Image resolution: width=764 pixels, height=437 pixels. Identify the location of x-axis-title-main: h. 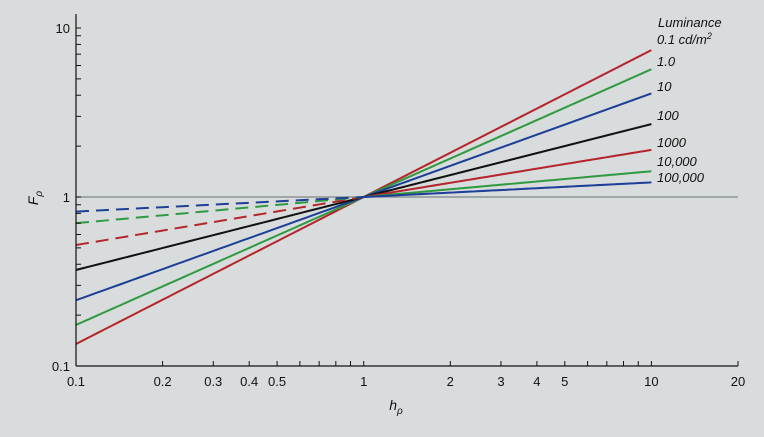
(393, 405).